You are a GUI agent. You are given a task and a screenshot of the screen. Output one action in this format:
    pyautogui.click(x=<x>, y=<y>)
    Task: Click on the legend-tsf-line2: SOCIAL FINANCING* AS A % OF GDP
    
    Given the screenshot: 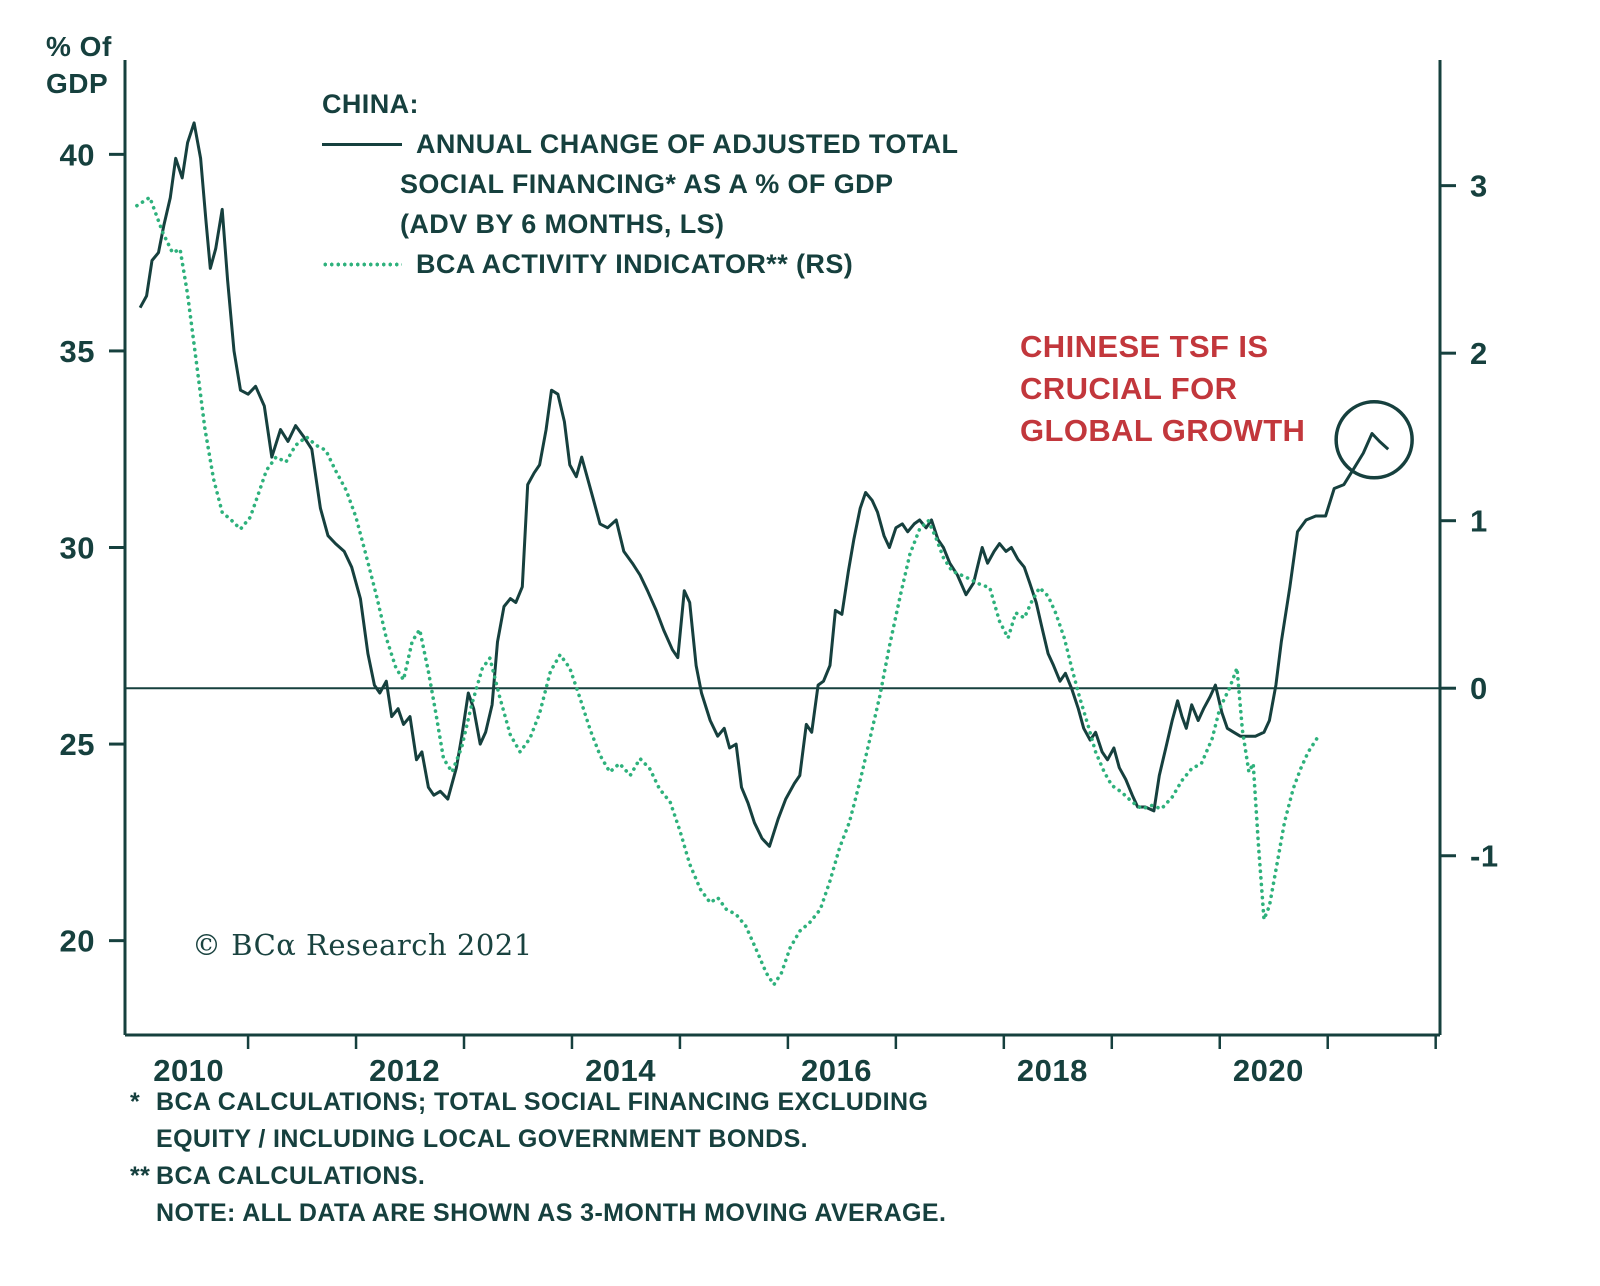 What is the action you would take?
    pyautogui.click(x=647, y=184)
    